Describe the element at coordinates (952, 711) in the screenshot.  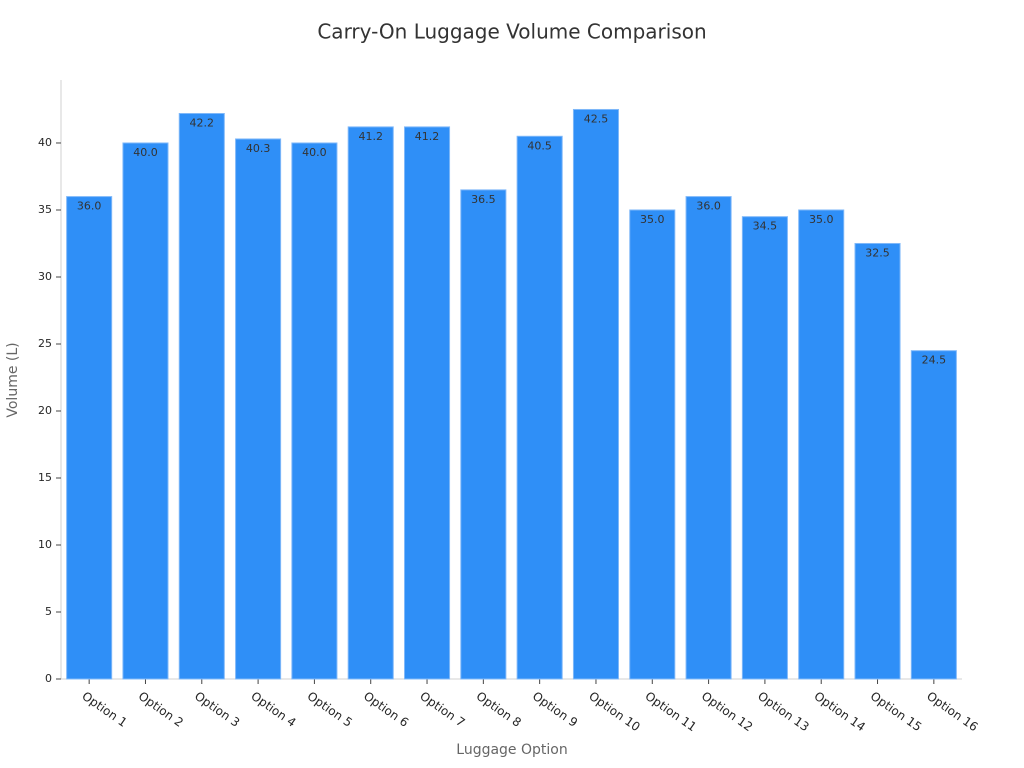
I see `x-tick-label: Option 16` at that location.